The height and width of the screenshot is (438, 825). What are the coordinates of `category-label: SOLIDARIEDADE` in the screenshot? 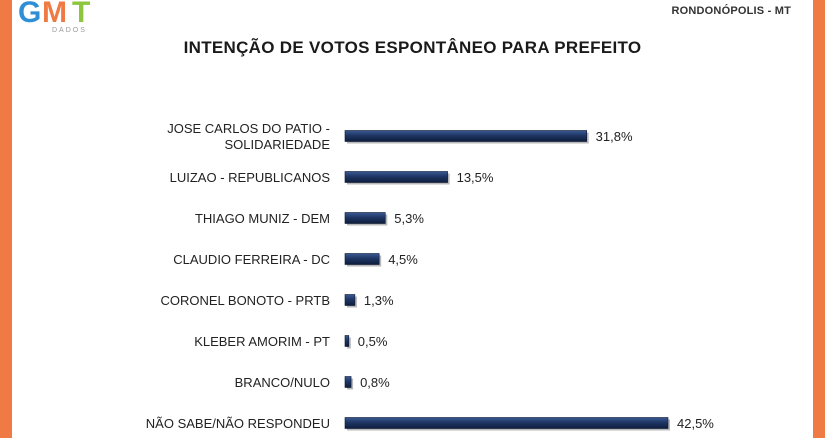 It's located at (278, 144).